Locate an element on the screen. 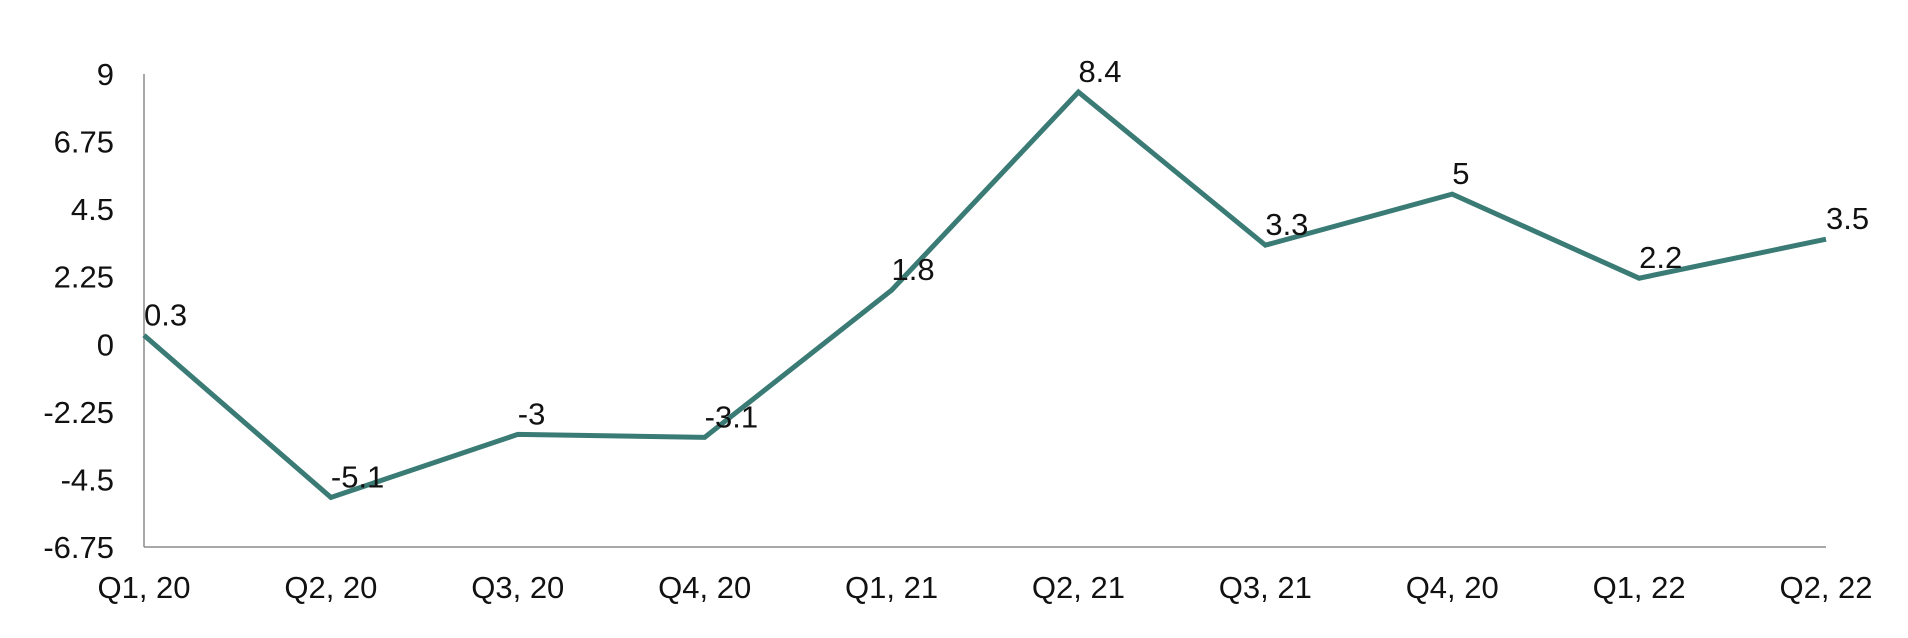 This screenshot has width=1908, height=638. y-tick-label: -4.5 is located at coordinates (87, 479).